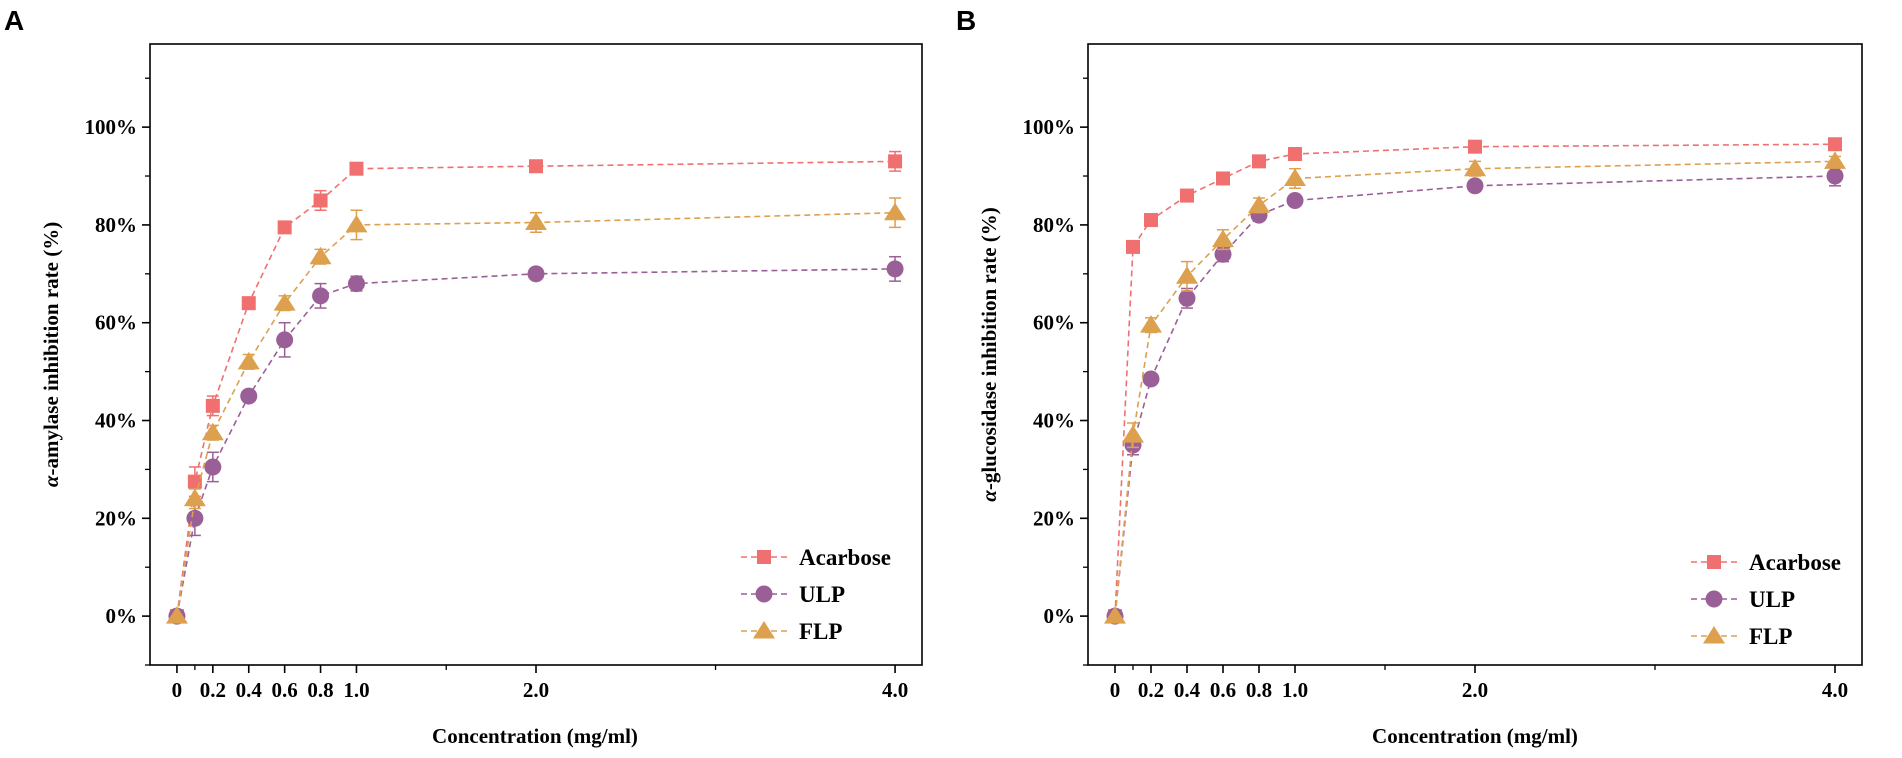 The image size is (1902, 758). Describe the element at coordinates (536, 690) in the screenshot. I see `x-tick-label: 2.0` at that location.